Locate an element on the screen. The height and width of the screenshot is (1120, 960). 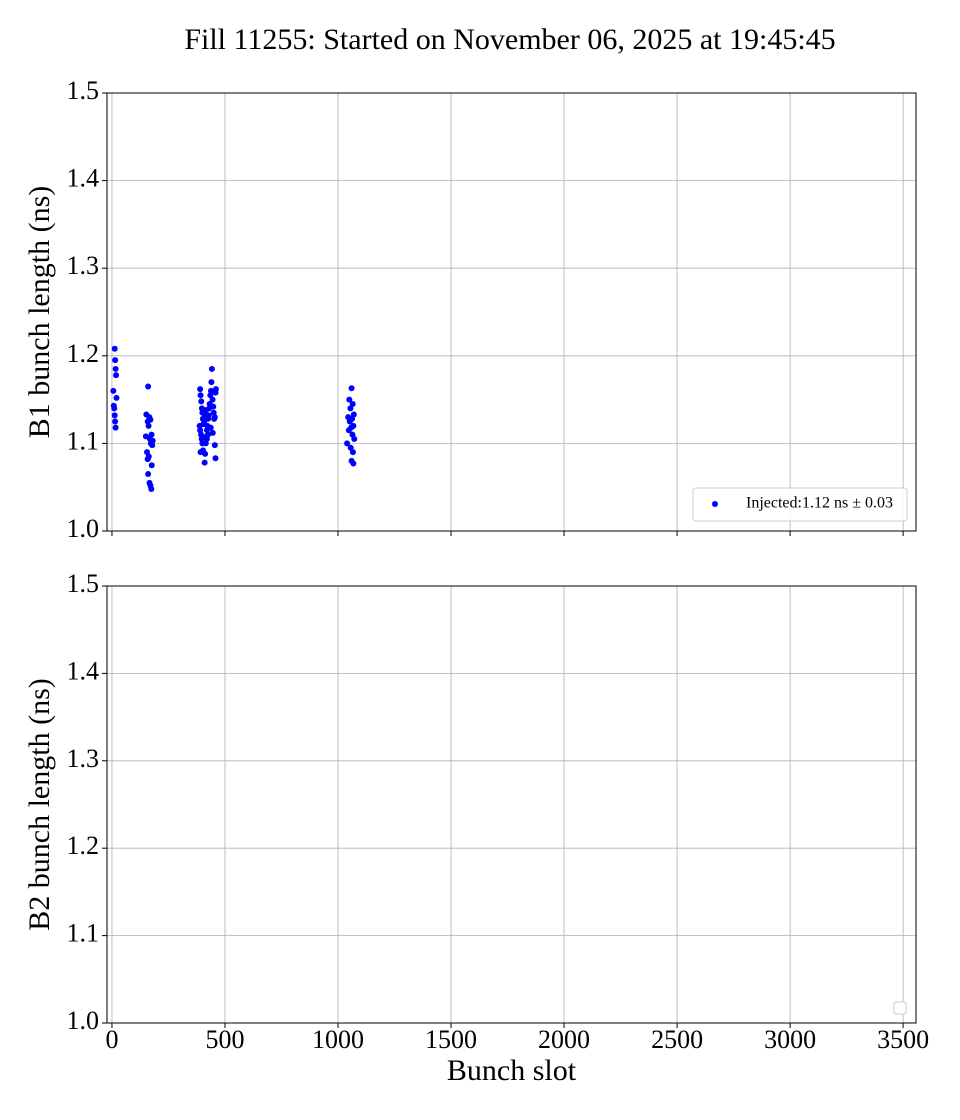
x-tick-label: 1000 is located at coordinates (338, 1039).